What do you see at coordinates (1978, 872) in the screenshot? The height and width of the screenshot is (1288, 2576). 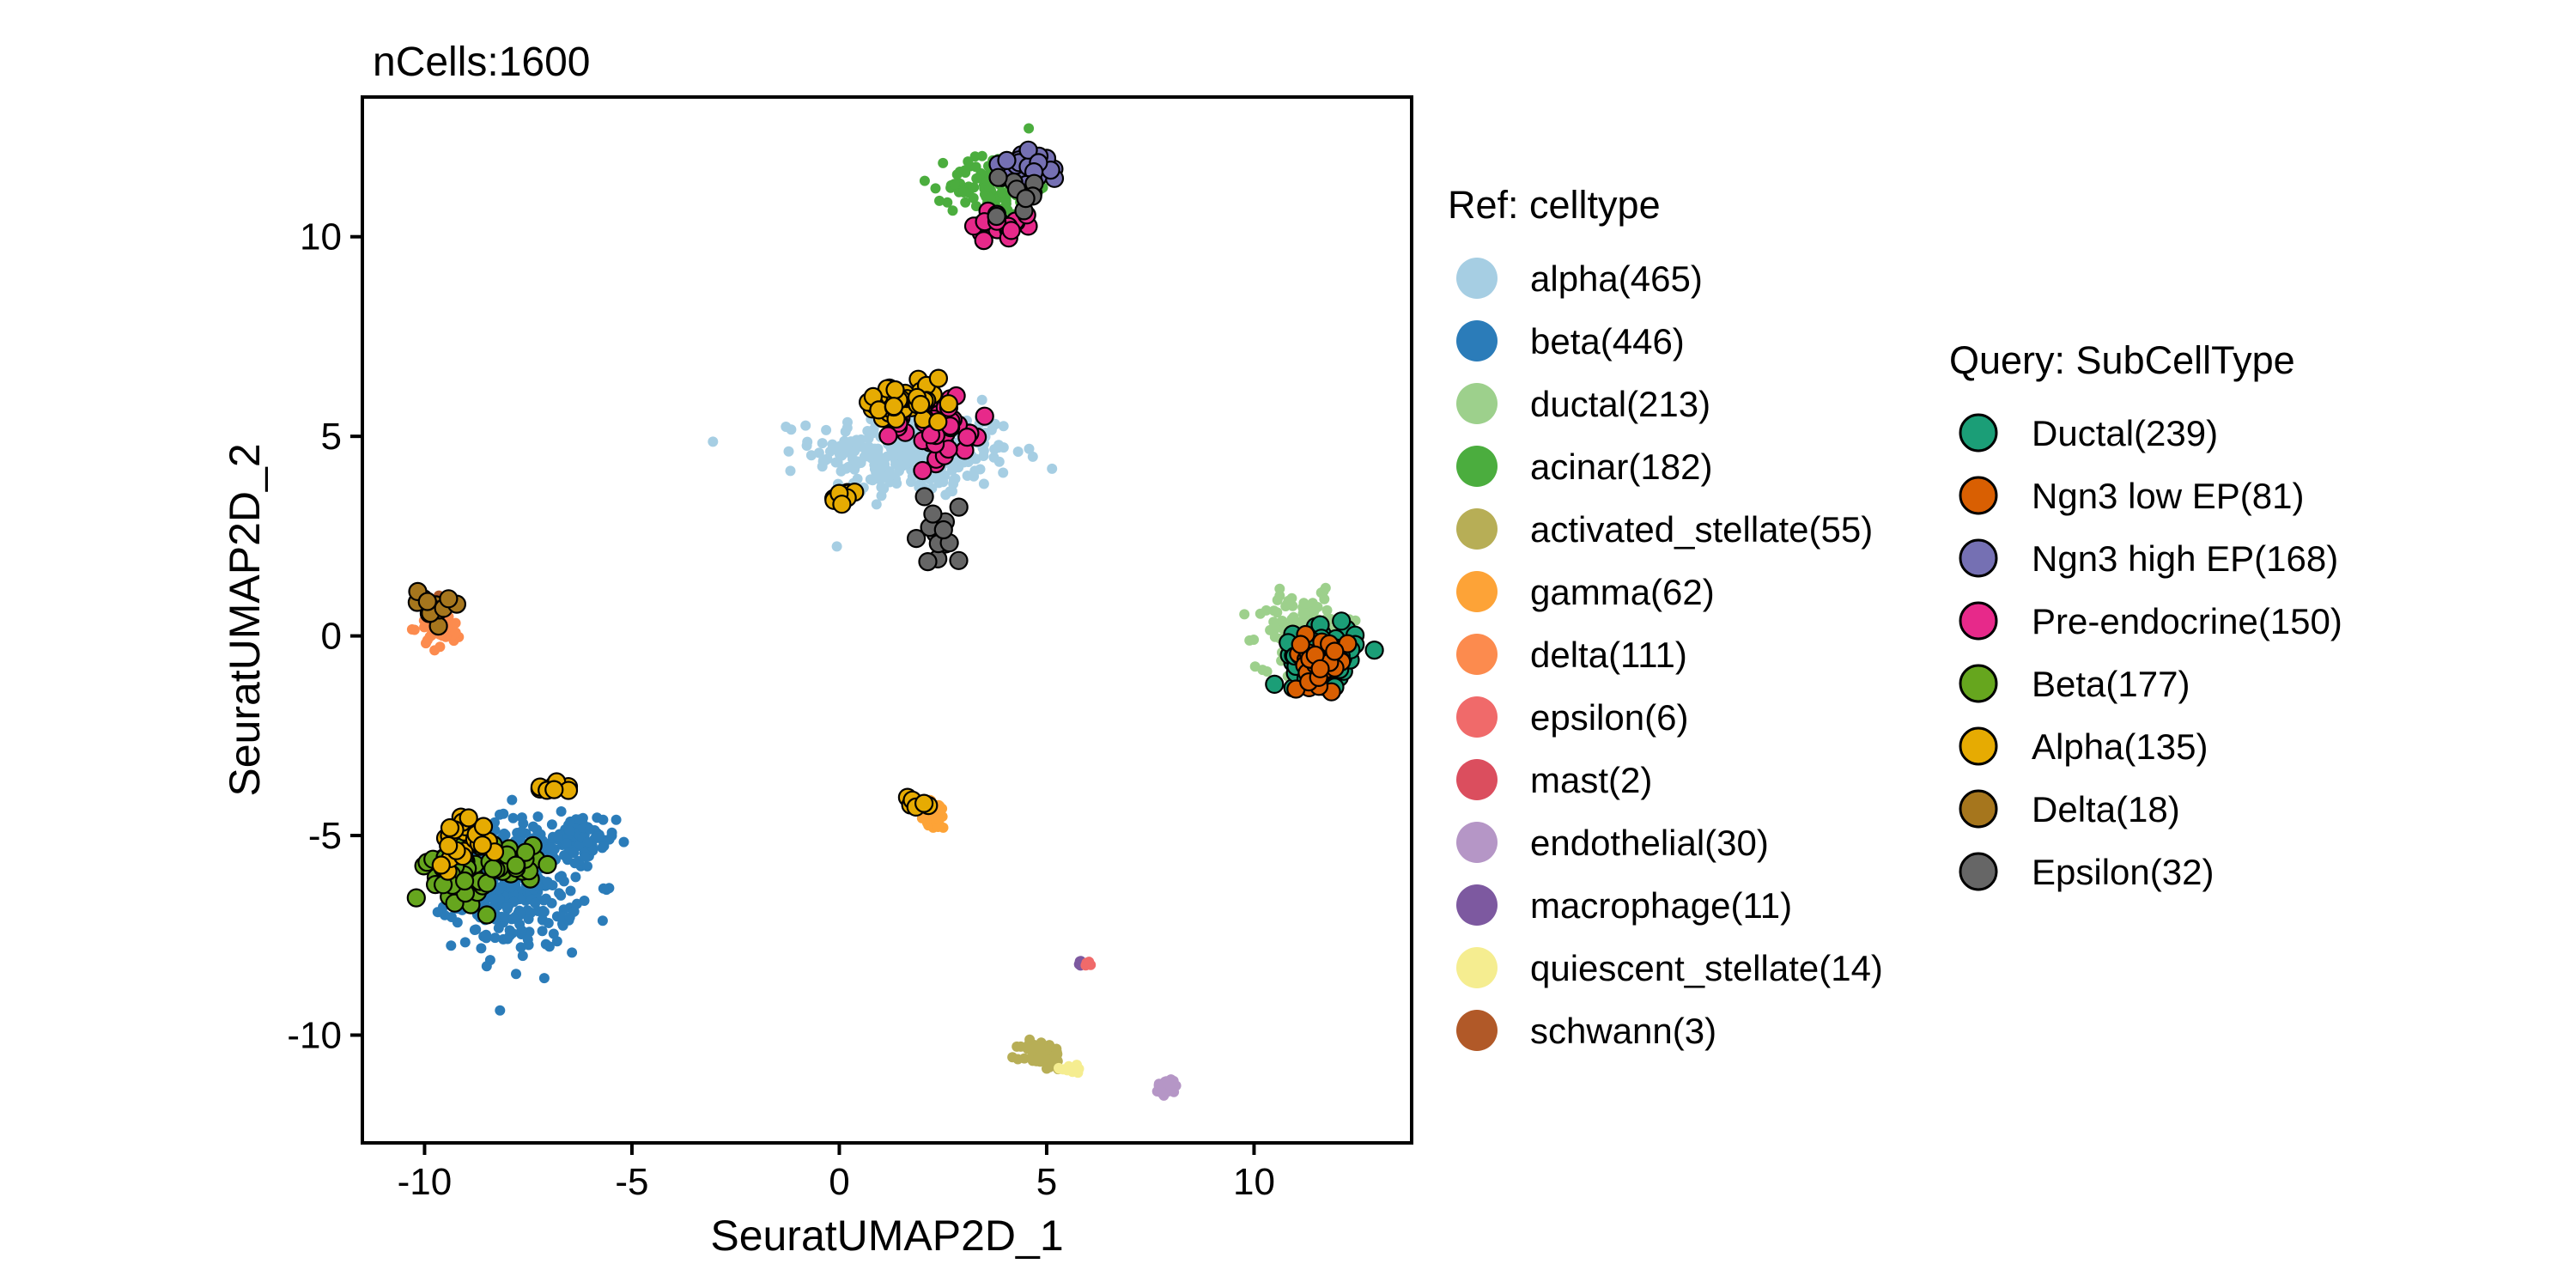 I see `query-legend-swatch` at bounding box center [1978, 872].